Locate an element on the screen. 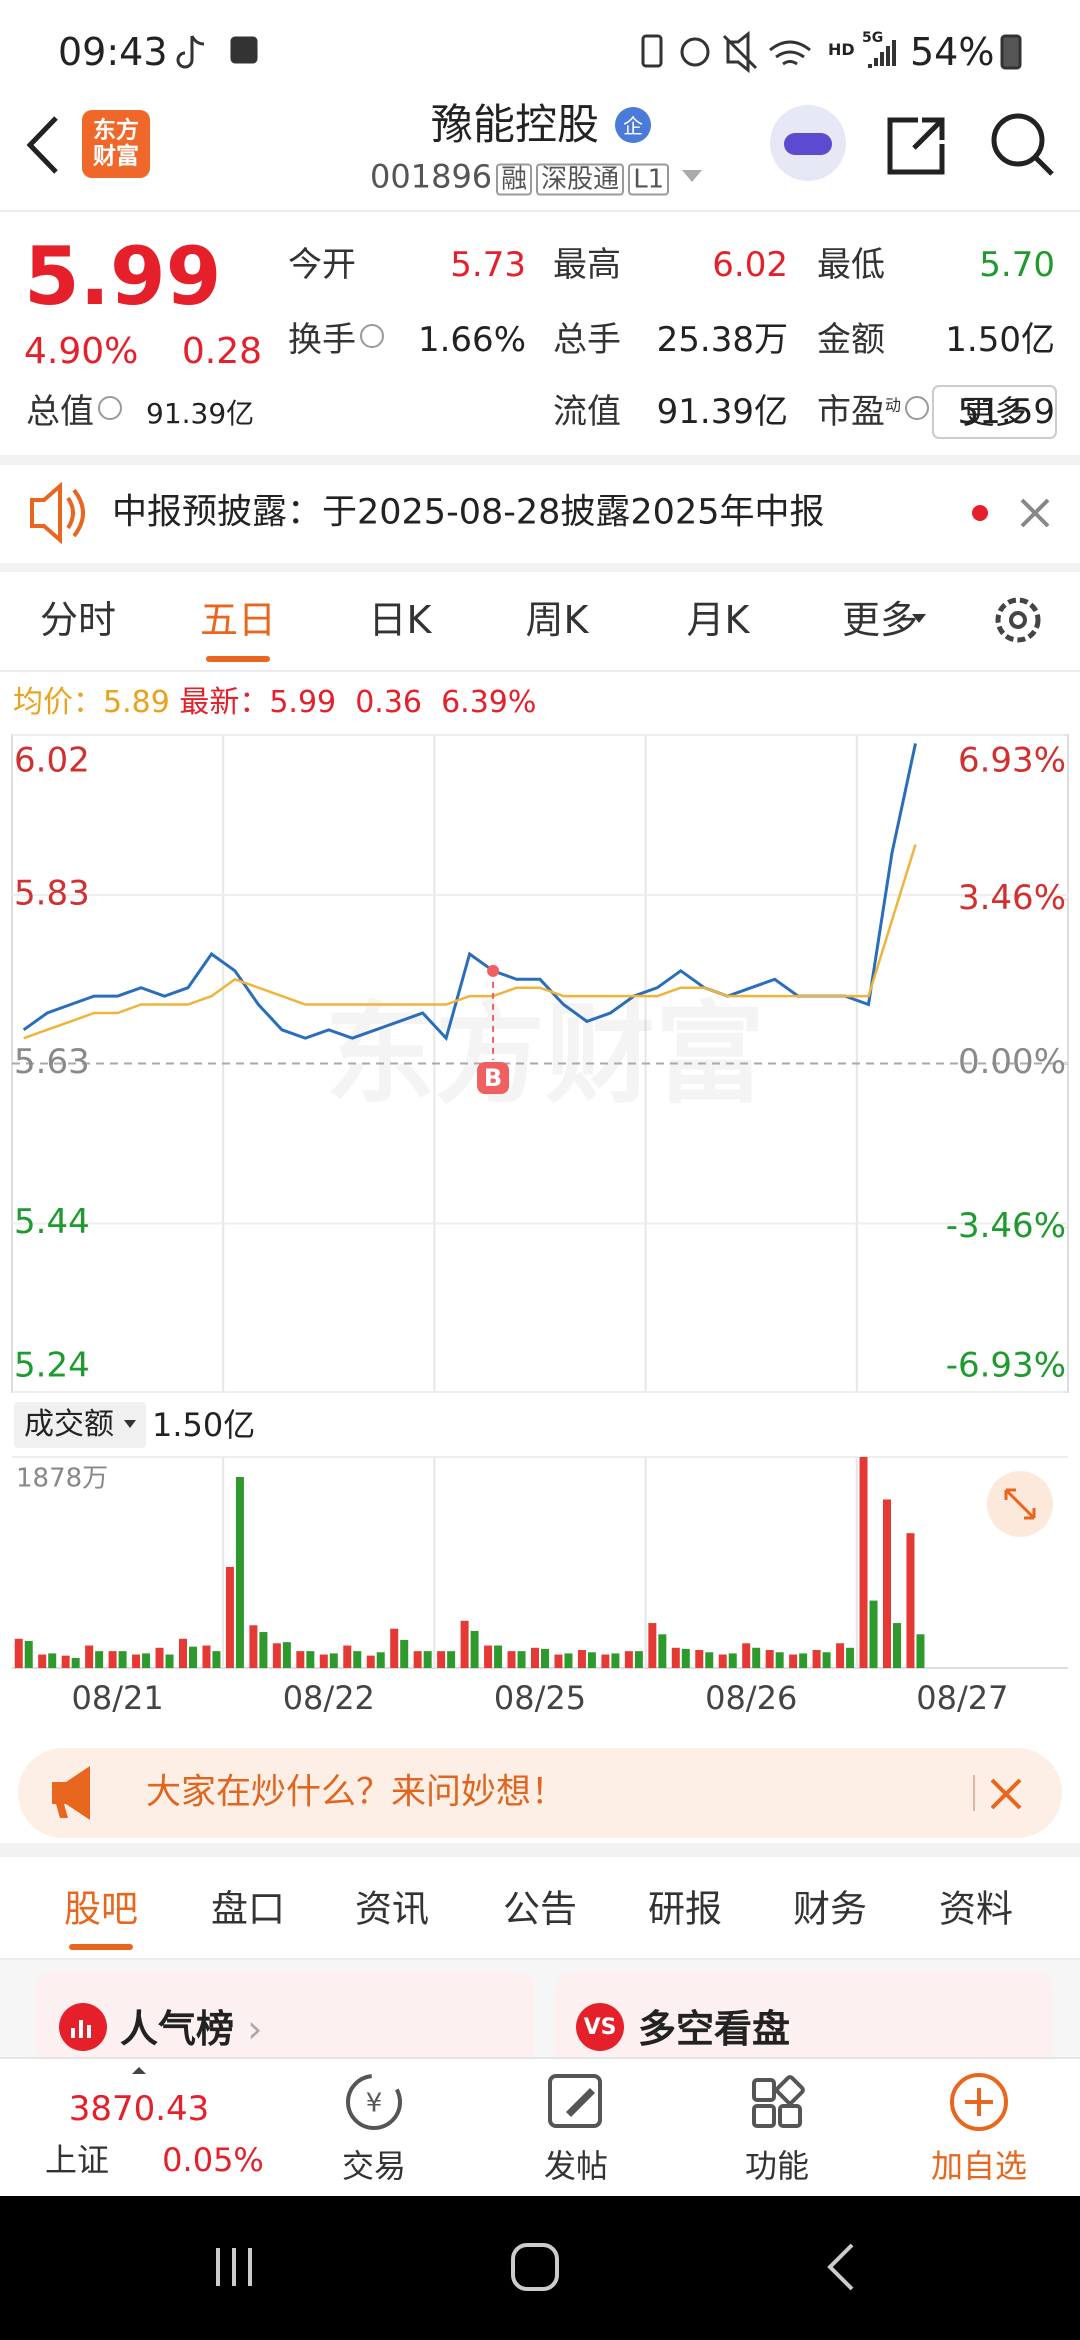 The image size is (1080, 2340). x-tick-label: 08/22 is located at coordinates (329, 1698).